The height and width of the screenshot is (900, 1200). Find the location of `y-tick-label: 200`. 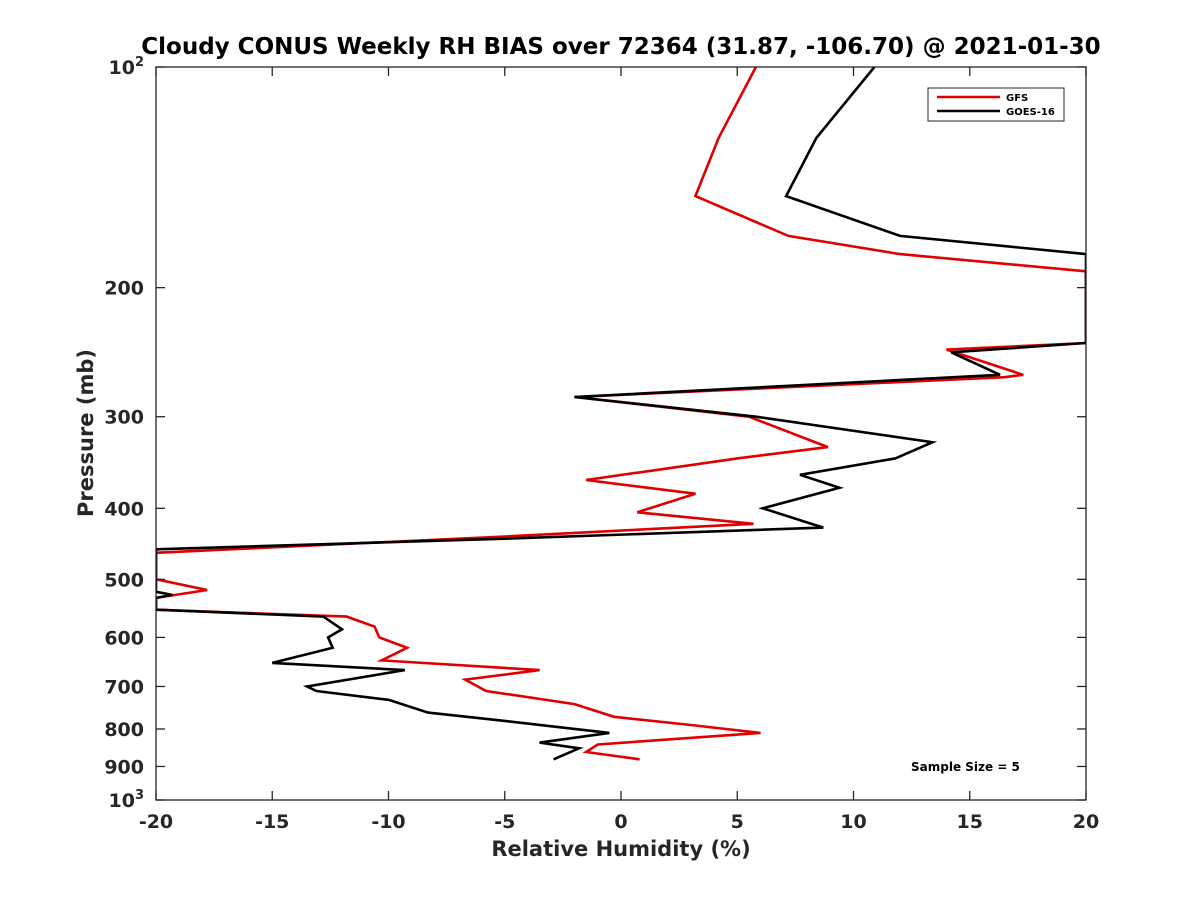

y-tick-label: 200 is located at coordinates (124, 289).